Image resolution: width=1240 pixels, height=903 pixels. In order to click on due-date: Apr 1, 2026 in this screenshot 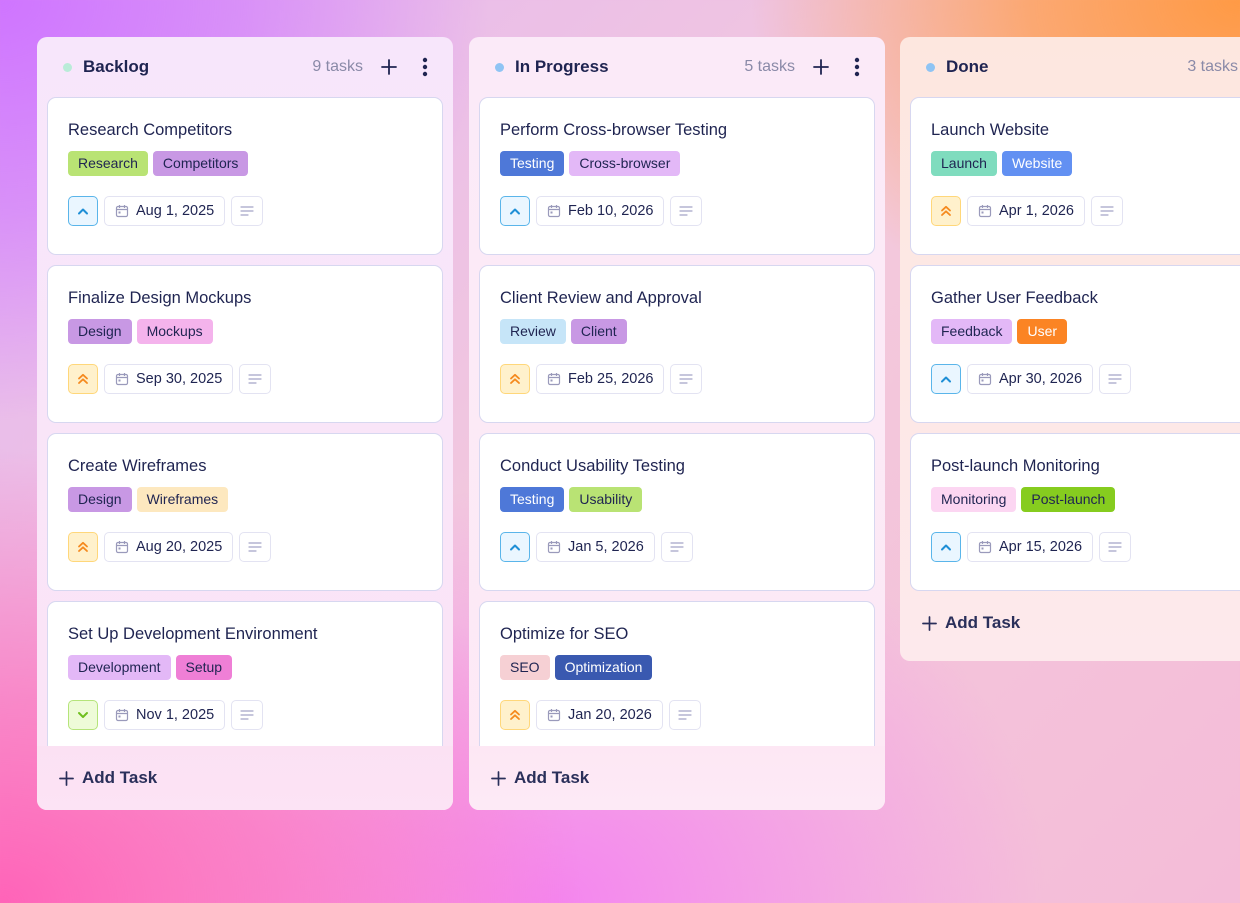, I will do `click(1036, 211)`.